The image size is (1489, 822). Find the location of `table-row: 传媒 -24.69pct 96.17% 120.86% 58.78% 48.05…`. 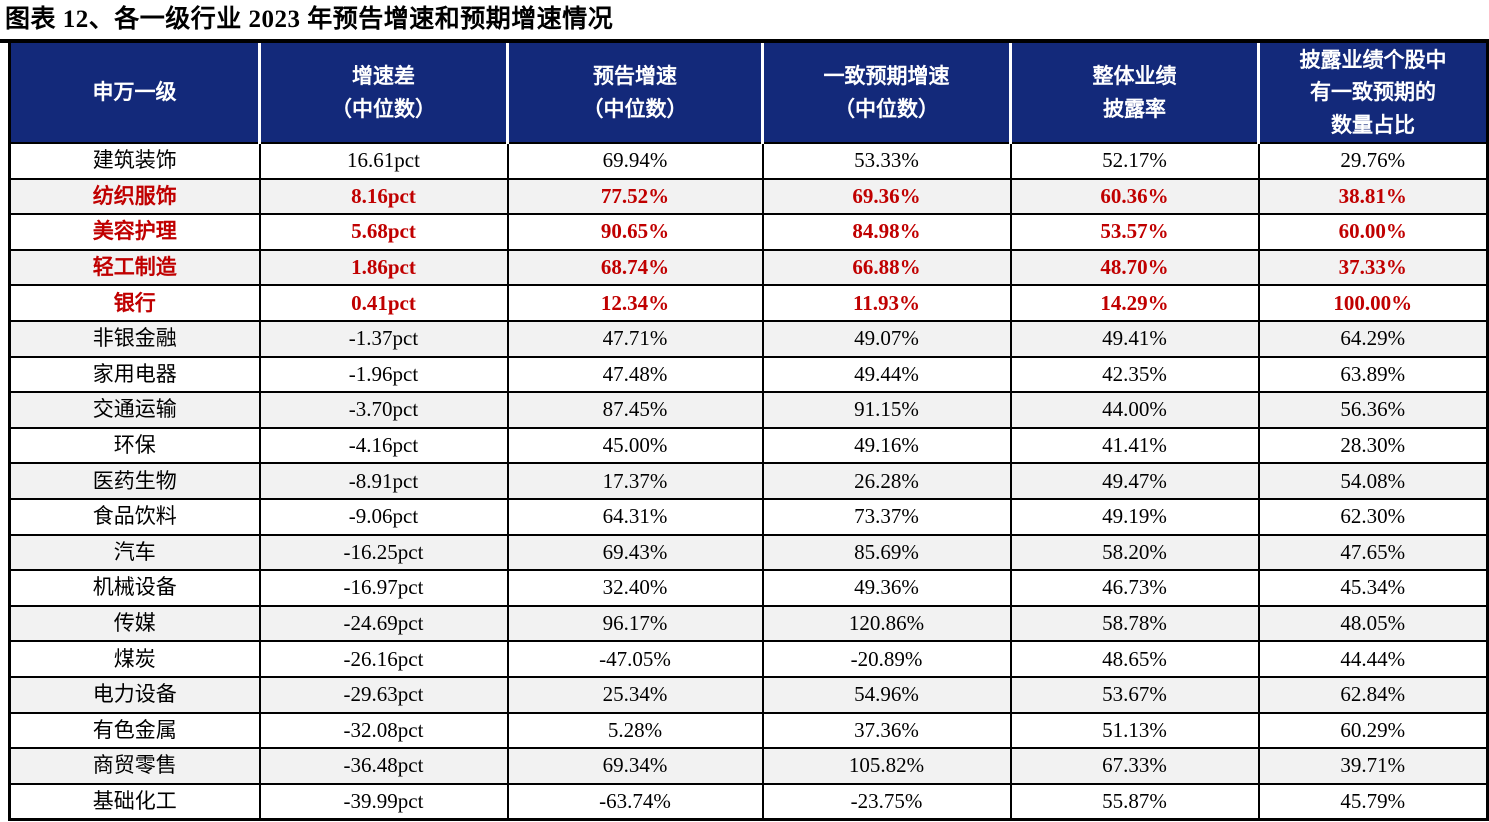

table-row: 传媒 -24.69pct 96.17% 120.86% 58.78% 48.05… is located at coordinates (748, 623).